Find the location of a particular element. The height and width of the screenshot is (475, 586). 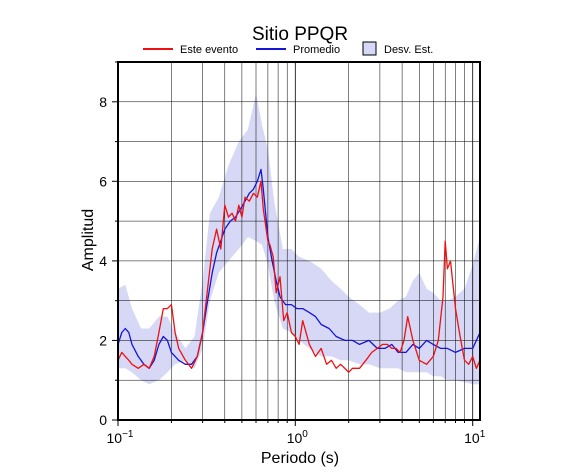

legend-label-este-evento: Este evento is located at coordinates (209, 50).